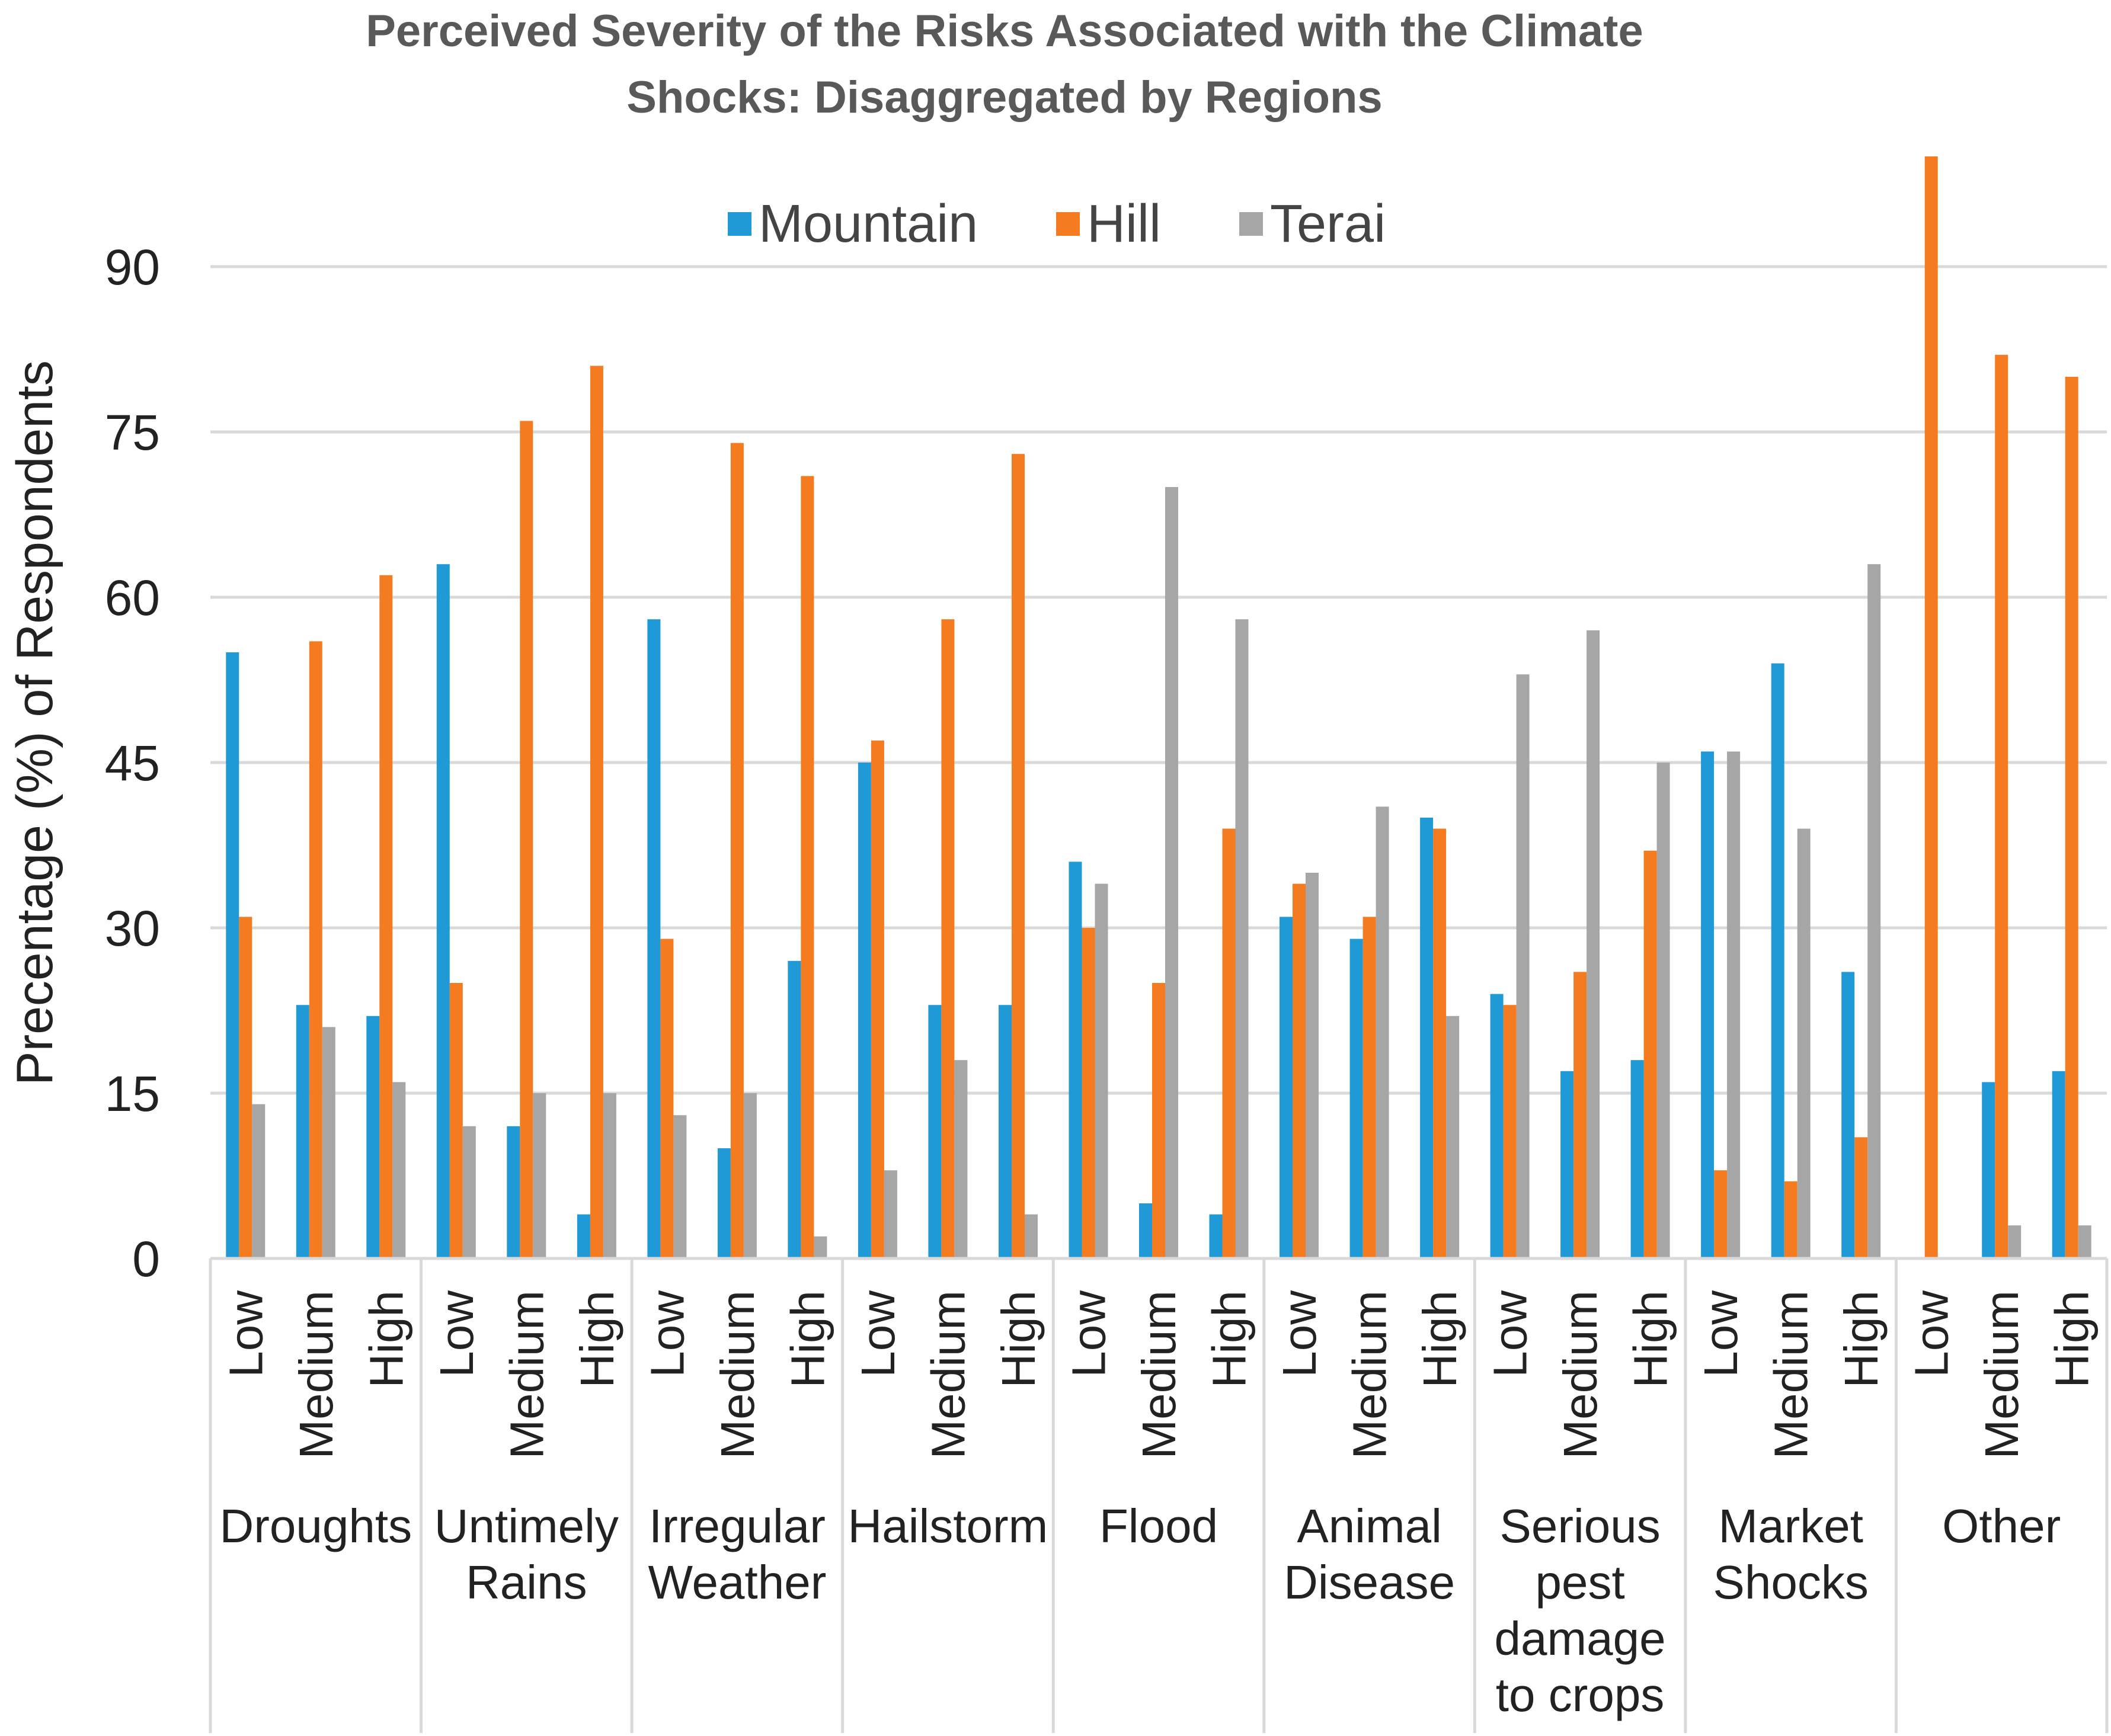  Describe the element at coordinates (1861, 1197) in the screenshot. I see `bar-hill-market-shocks-high` at that location.